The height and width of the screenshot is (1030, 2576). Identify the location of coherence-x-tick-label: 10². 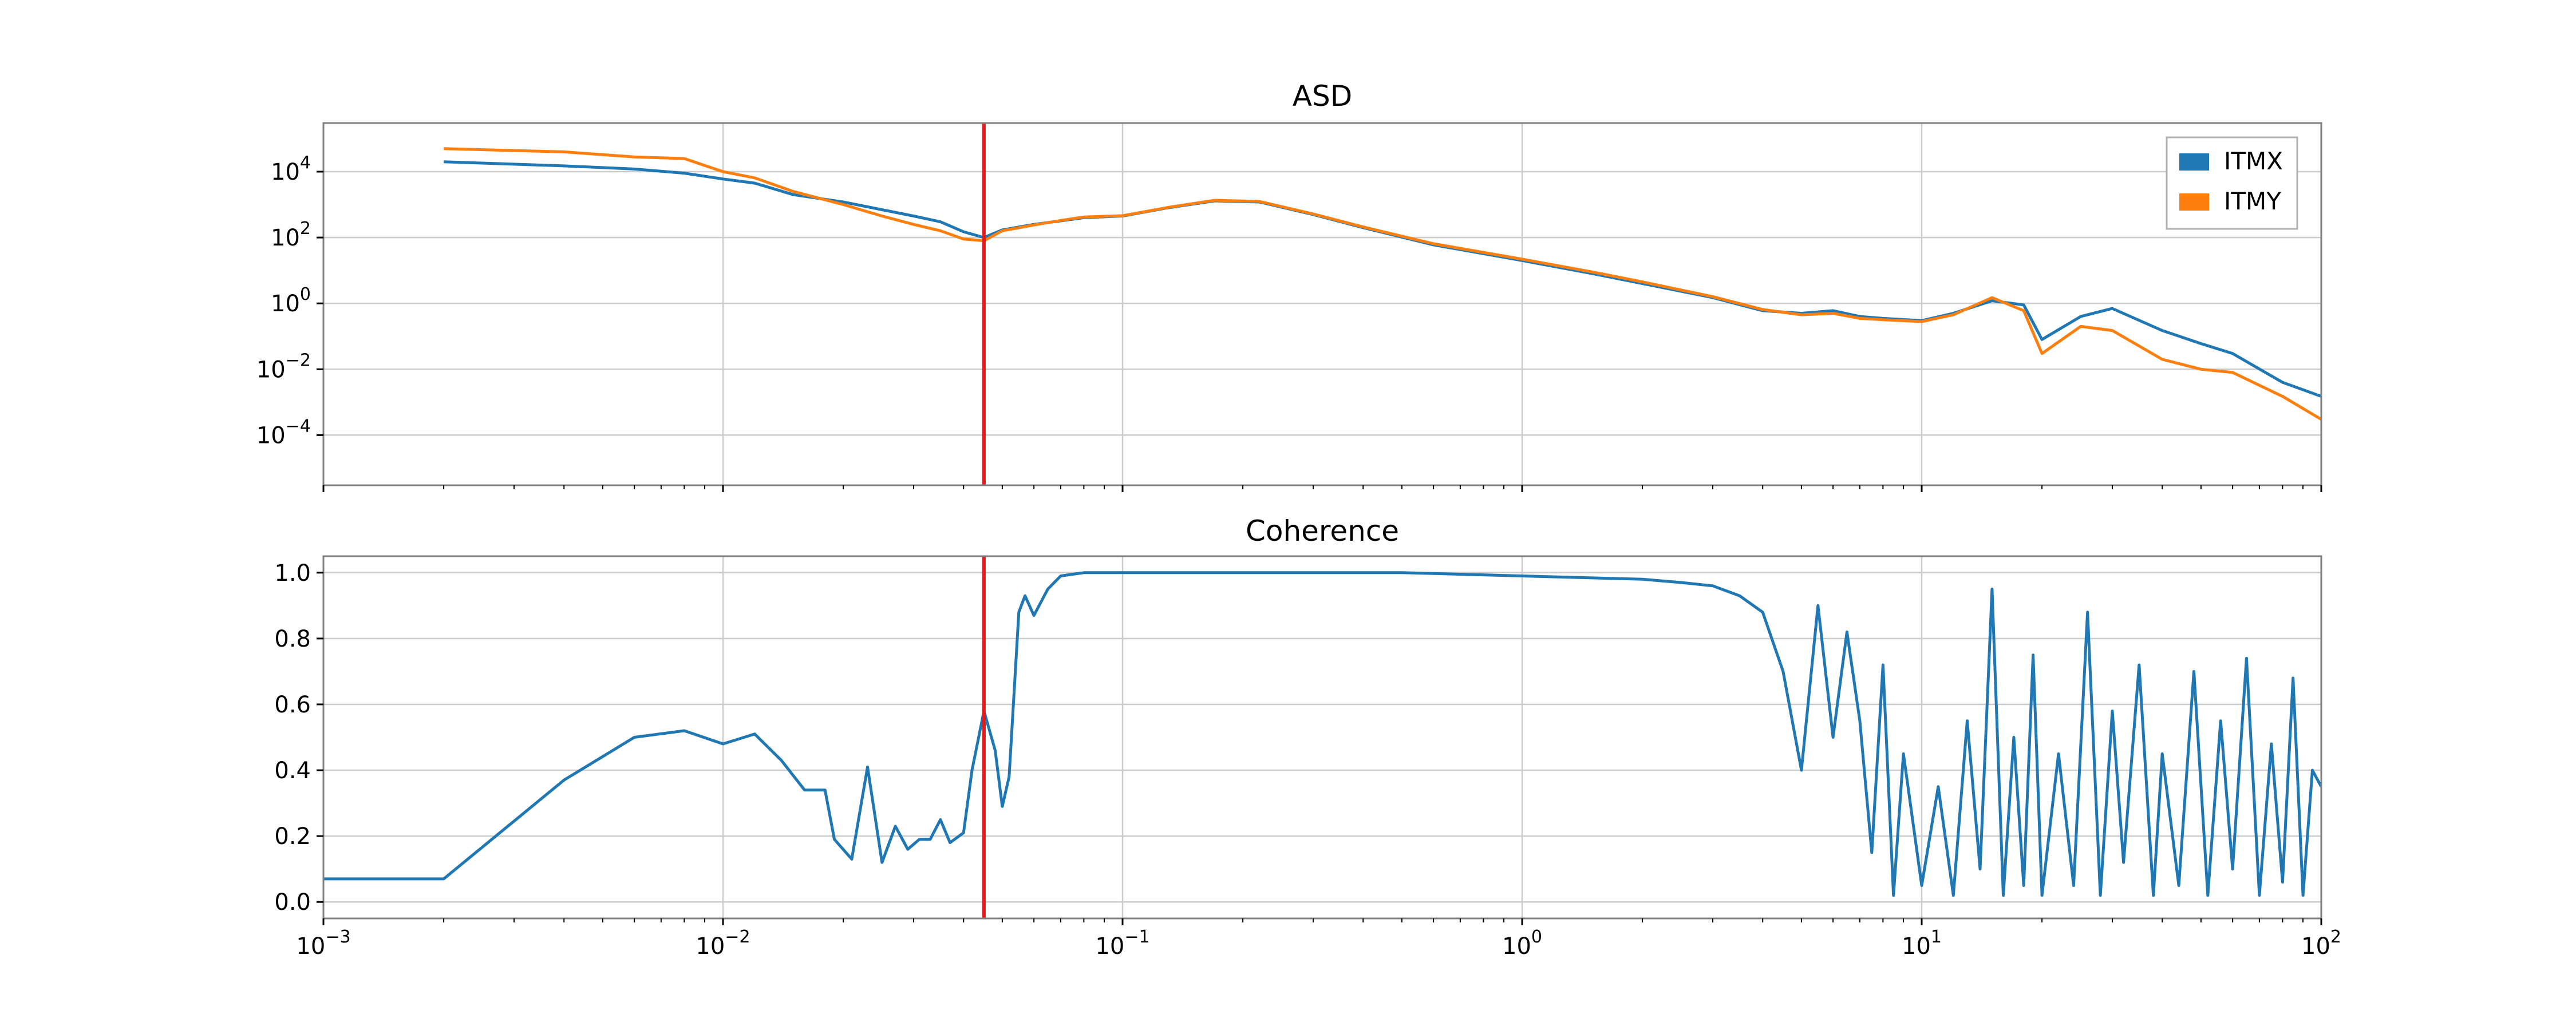
(2321, 943).